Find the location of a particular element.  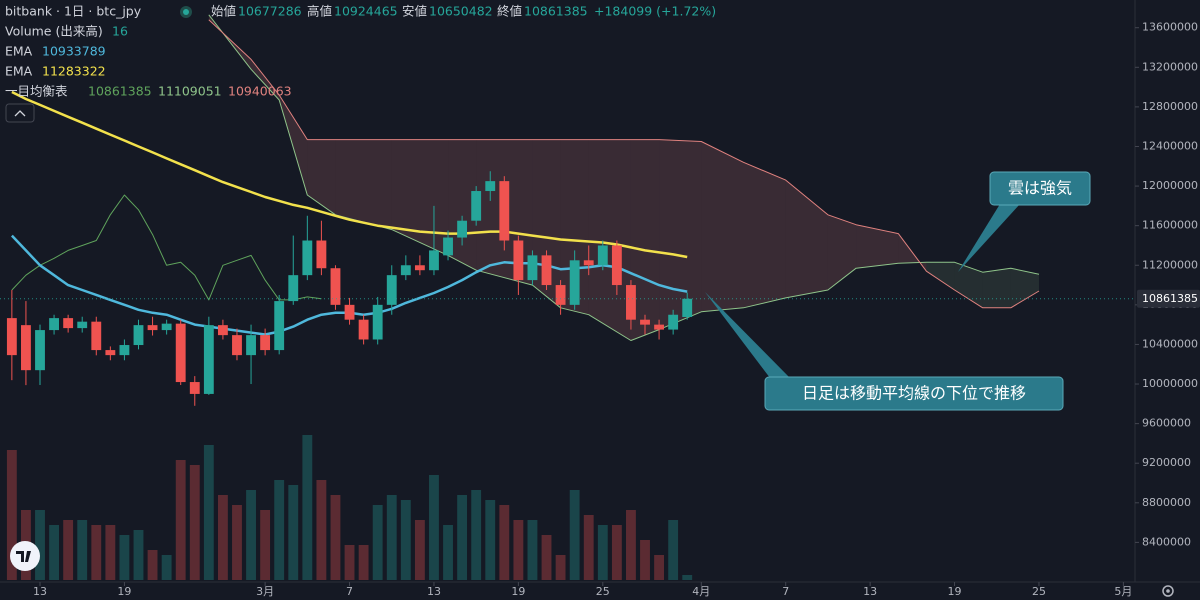

y-tick-label: 10400000 is located at coordinates (1170, 343).